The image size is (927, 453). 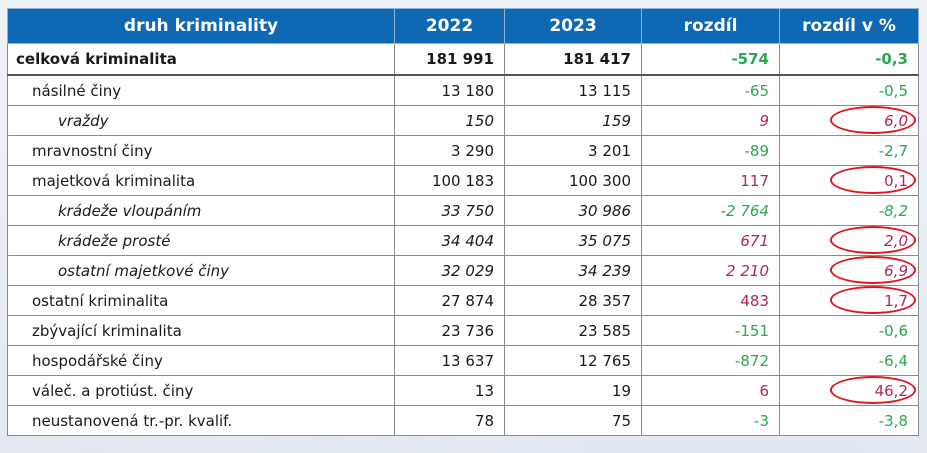 I want to click on difference-percent-value: 2,0, so click(x=849, y=240).